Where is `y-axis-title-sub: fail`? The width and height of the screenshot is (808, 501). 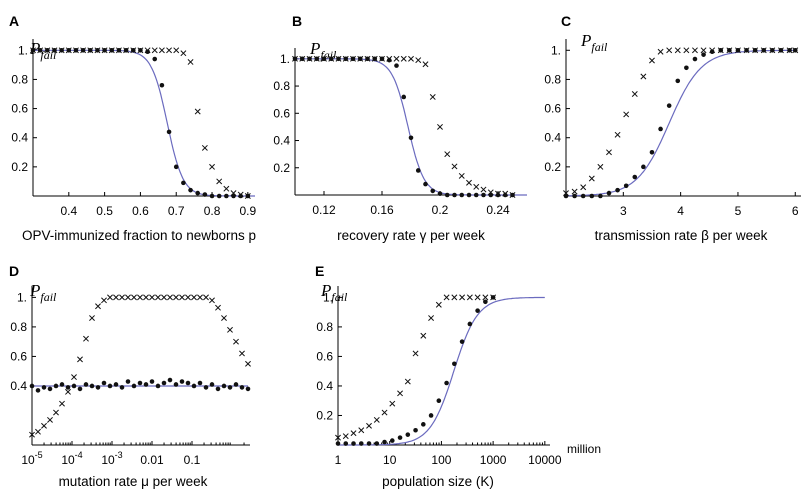 y-axis-title-sub: fail is located at coordinates (599, 47).